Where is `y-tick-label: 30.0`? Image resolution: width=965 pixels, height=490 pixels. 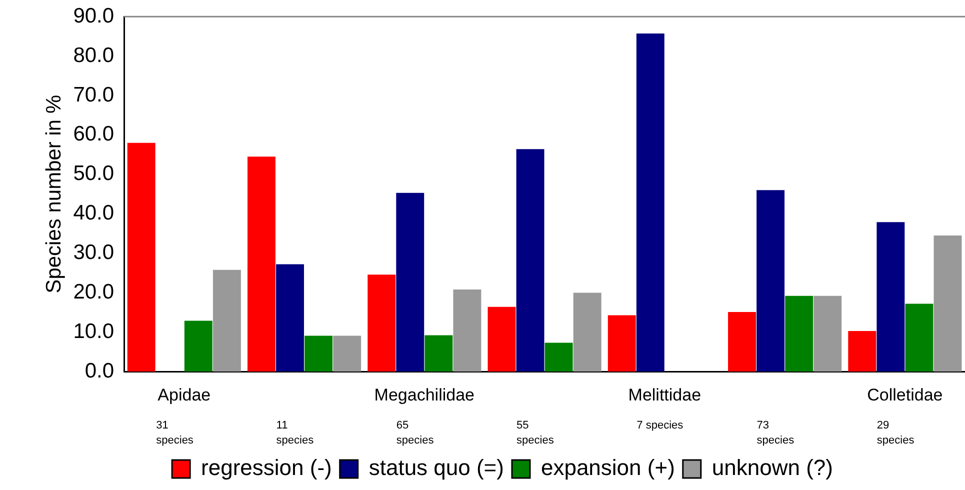
y-tick-label: 30.0 is located at coordinates (93, 252).